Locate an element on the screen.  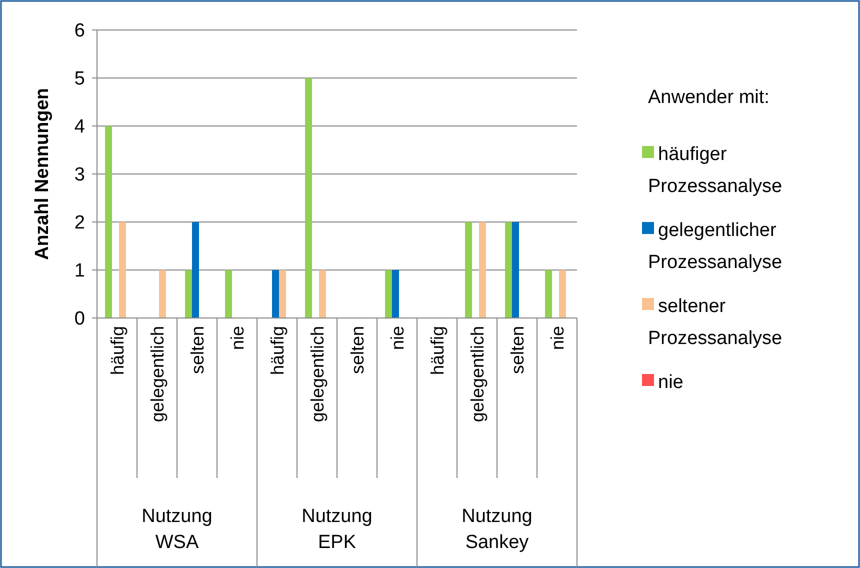
text: Nutzung Sankey is located at coordinates (497, 529).